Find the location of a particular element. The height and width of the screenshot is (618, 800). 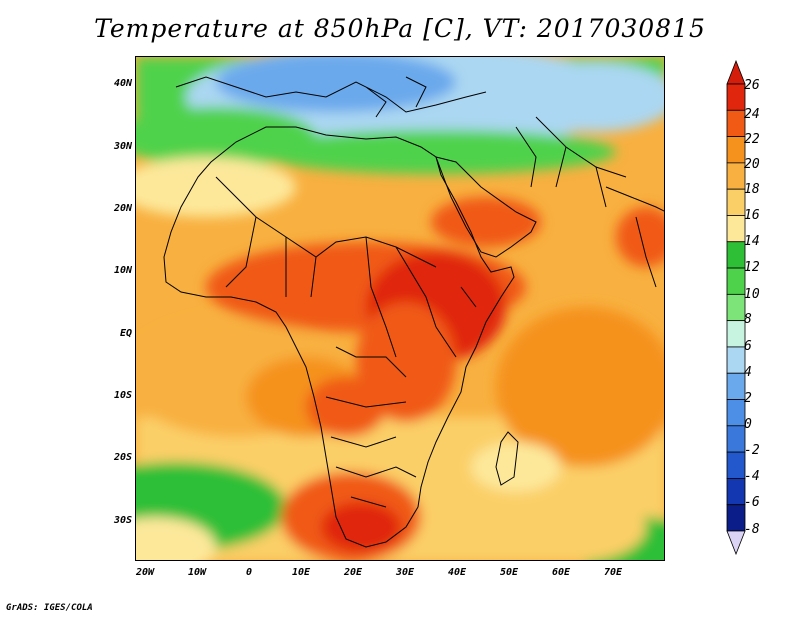

temperature-colorbar is located at coordinates (736, 307).